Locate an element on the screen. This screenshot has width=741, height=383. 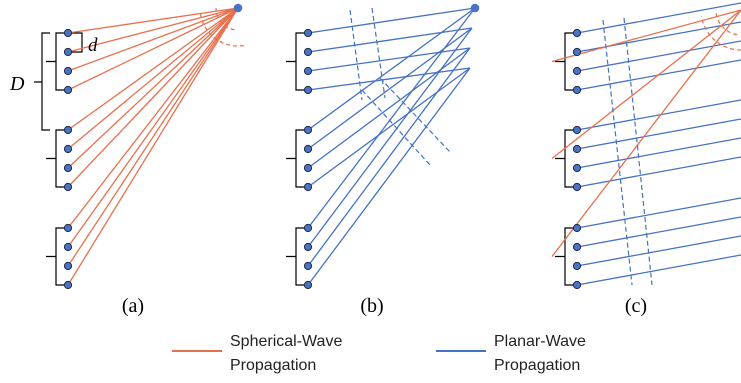
caption-a: (a) is located at coordinates (133, 306).